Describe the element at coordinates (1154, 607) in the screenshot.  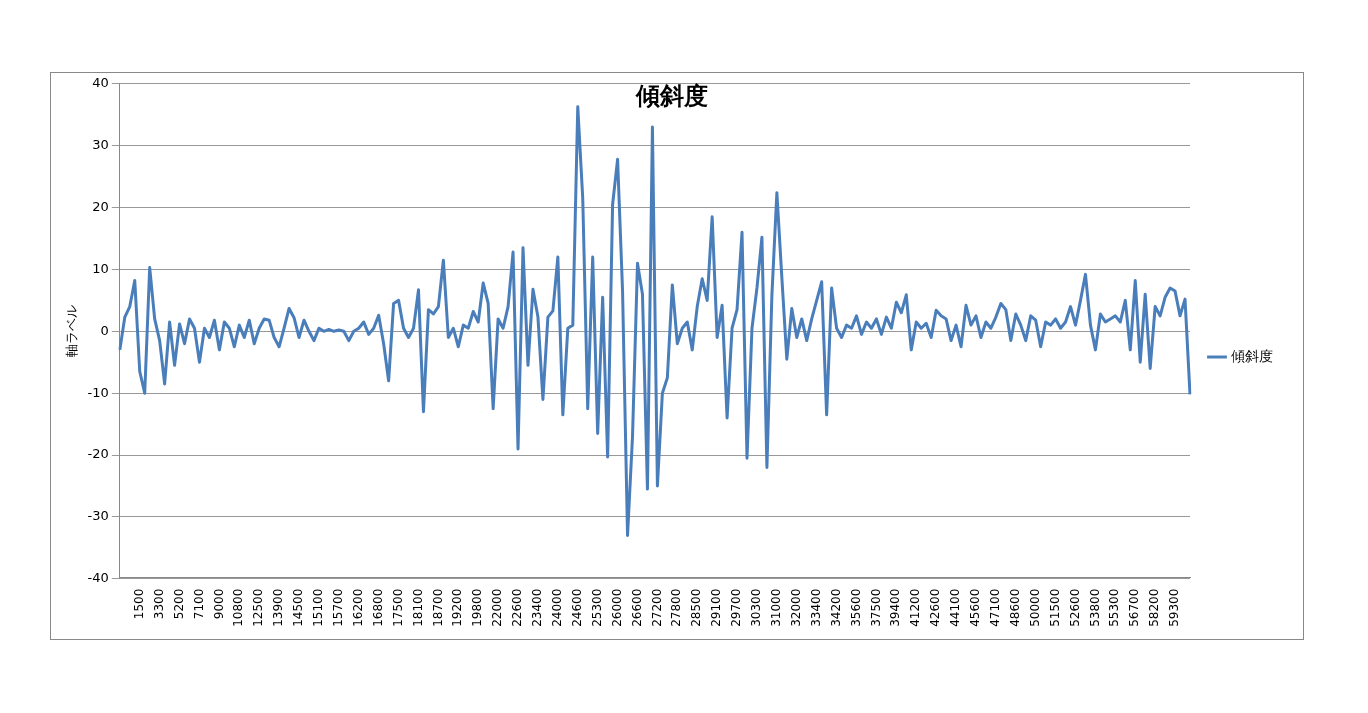
I see `x-tick-label: 58200` at that location.